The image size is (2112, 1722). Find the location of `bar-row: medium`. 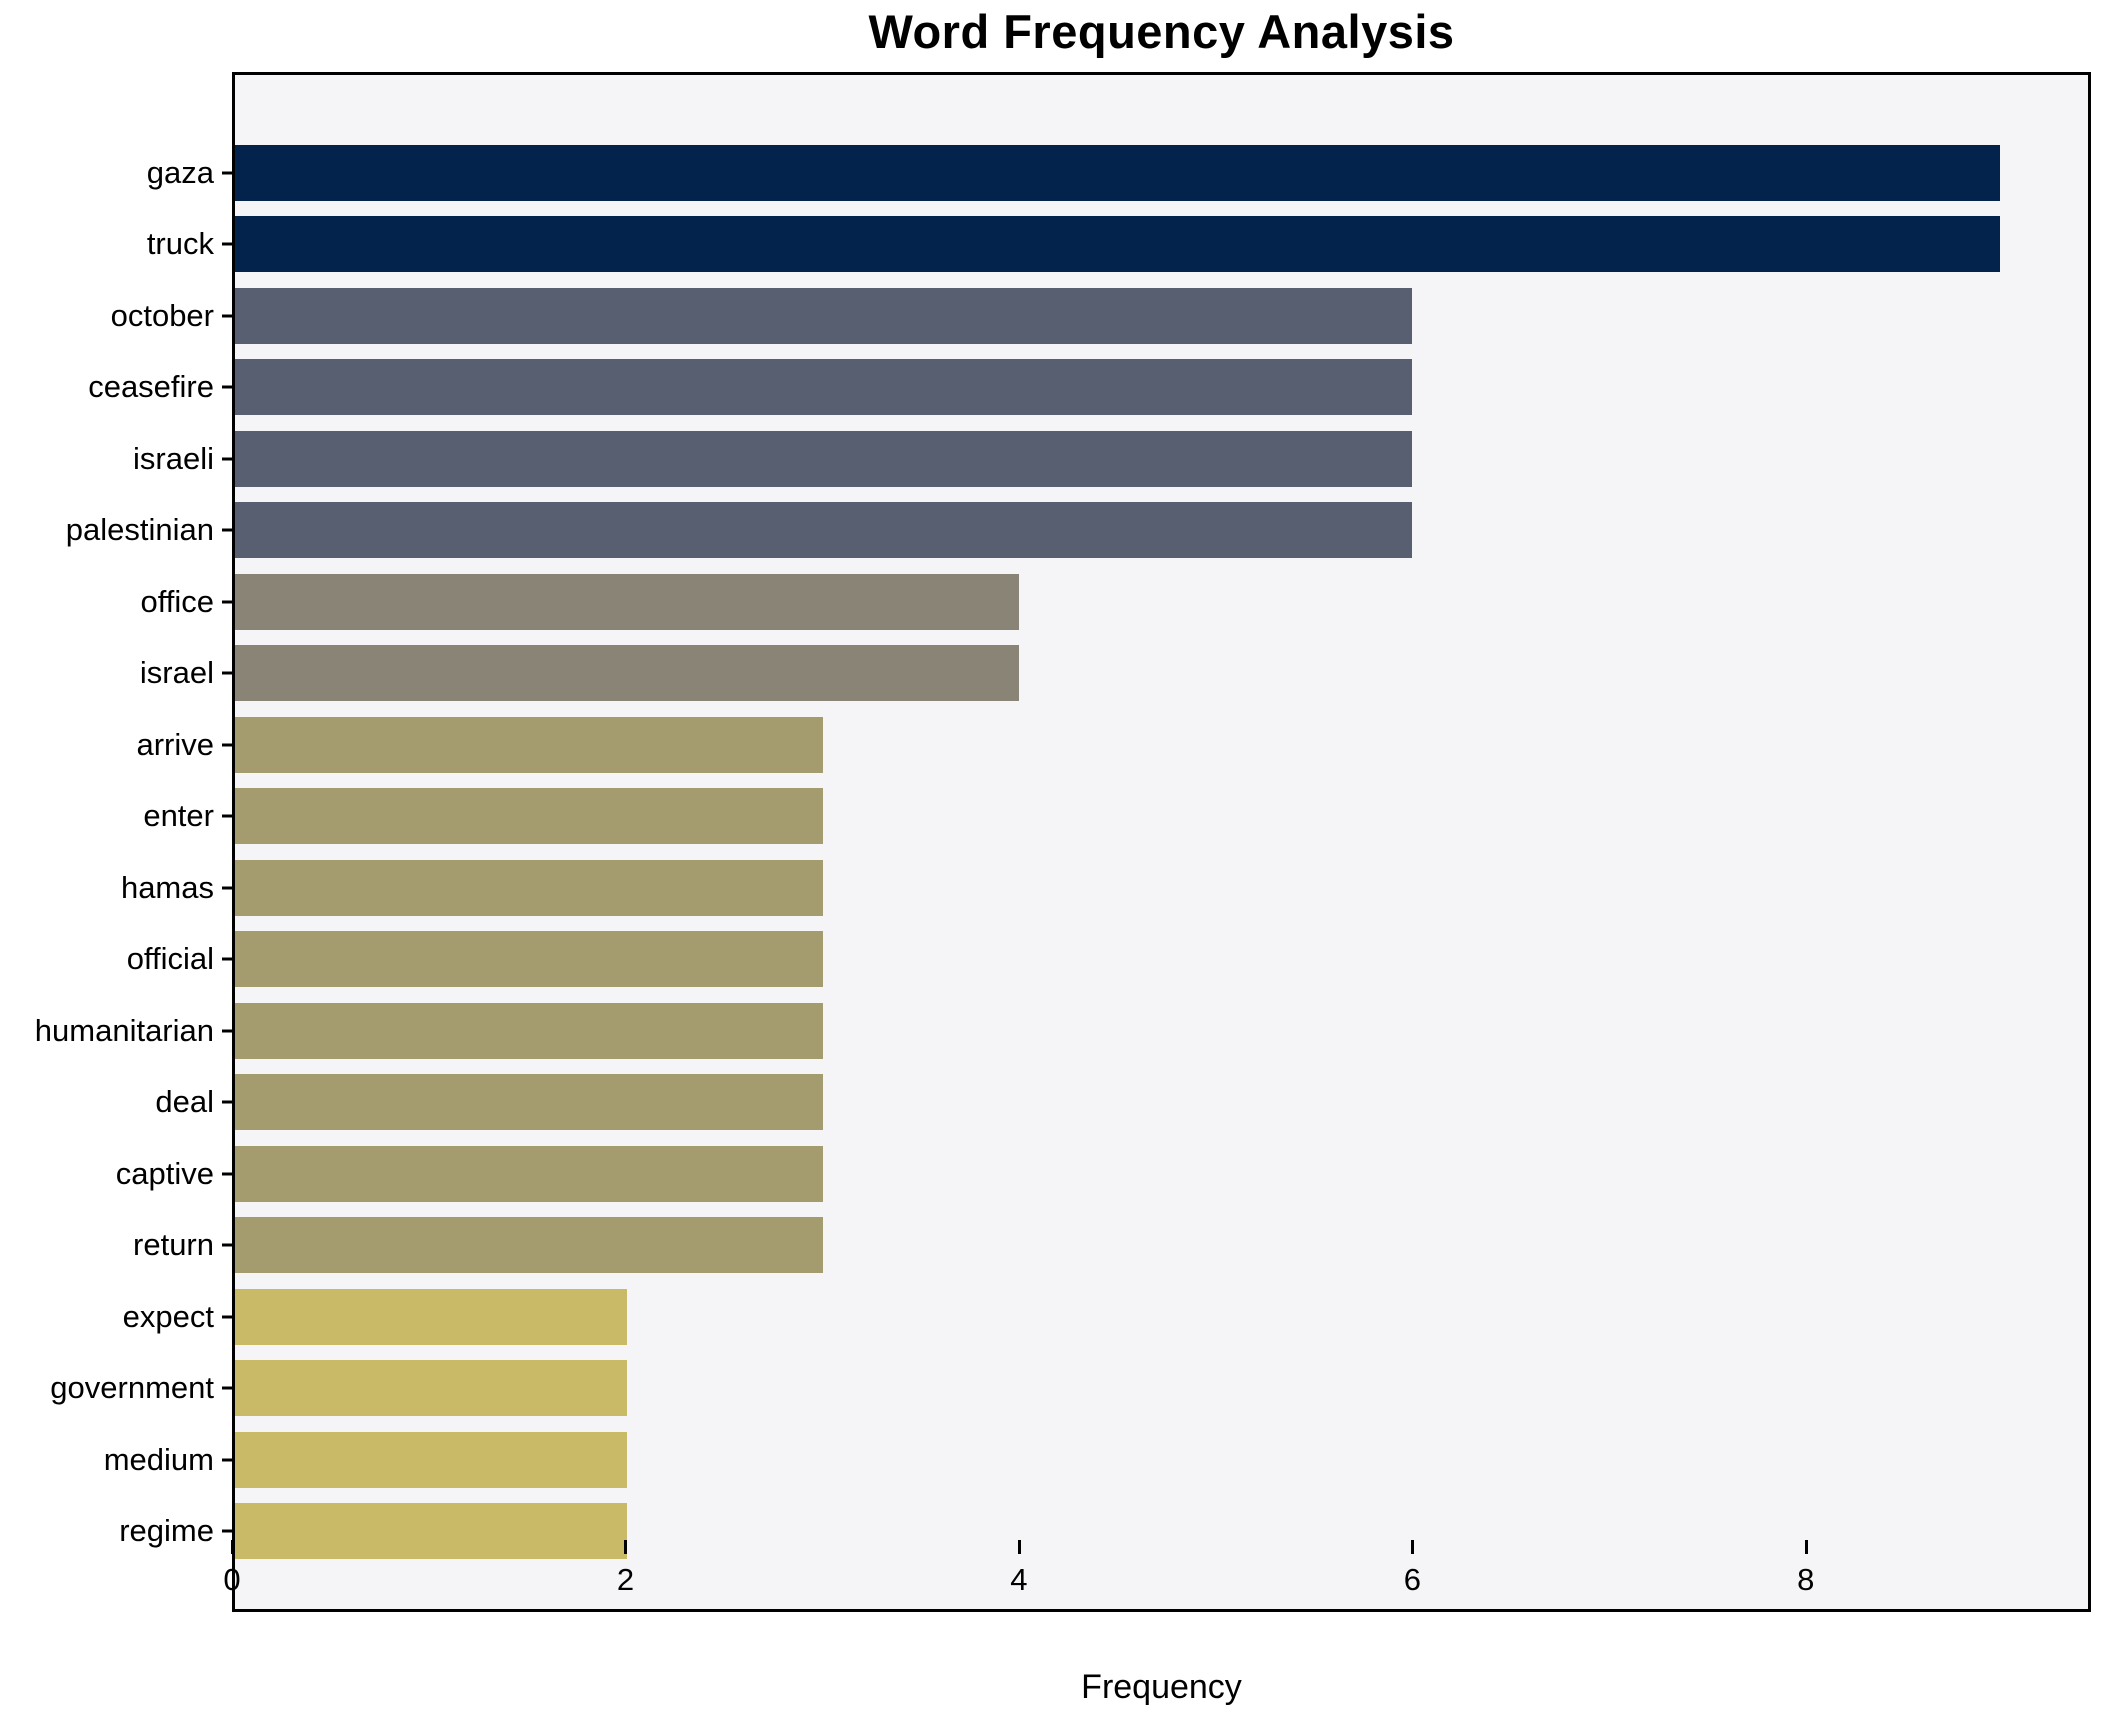

bar-row: medium is located at coordinates (1096, 1459).